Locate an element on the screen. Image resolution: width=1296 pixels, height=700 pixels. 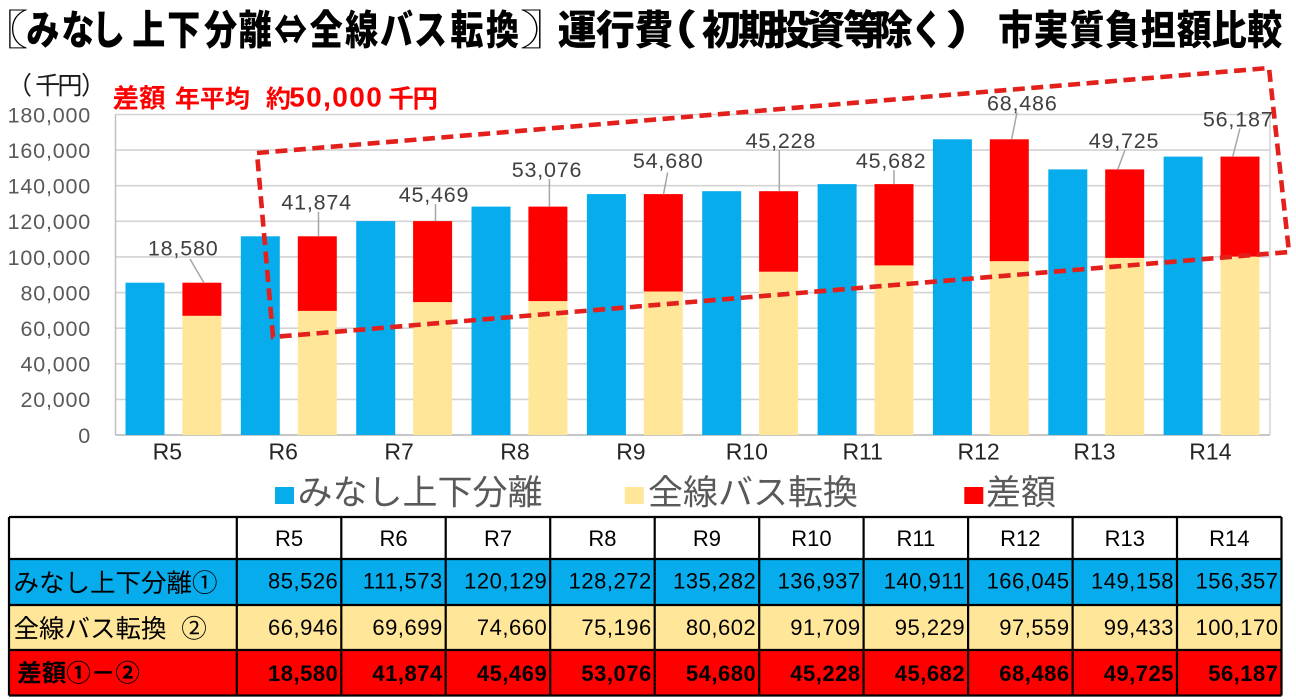
svg-text: 66,946 is located at coordinates (303, 627).